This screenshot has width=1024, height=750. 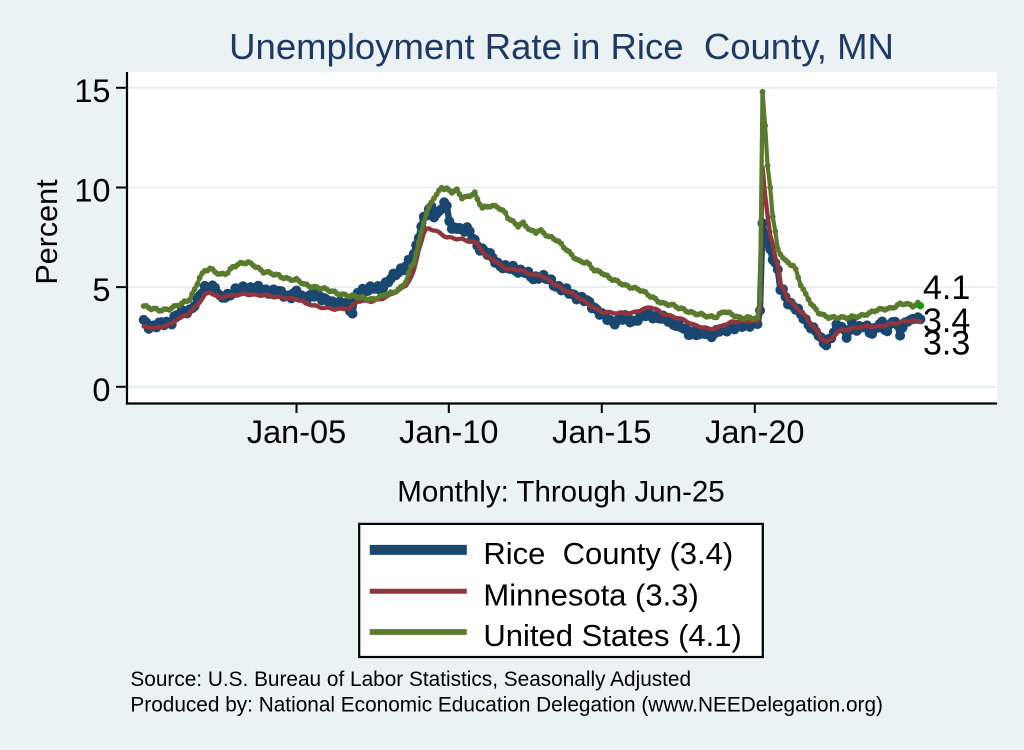 I want to click on svg-text: Monthly: Through Jun-25, so click(x=560, y=492).